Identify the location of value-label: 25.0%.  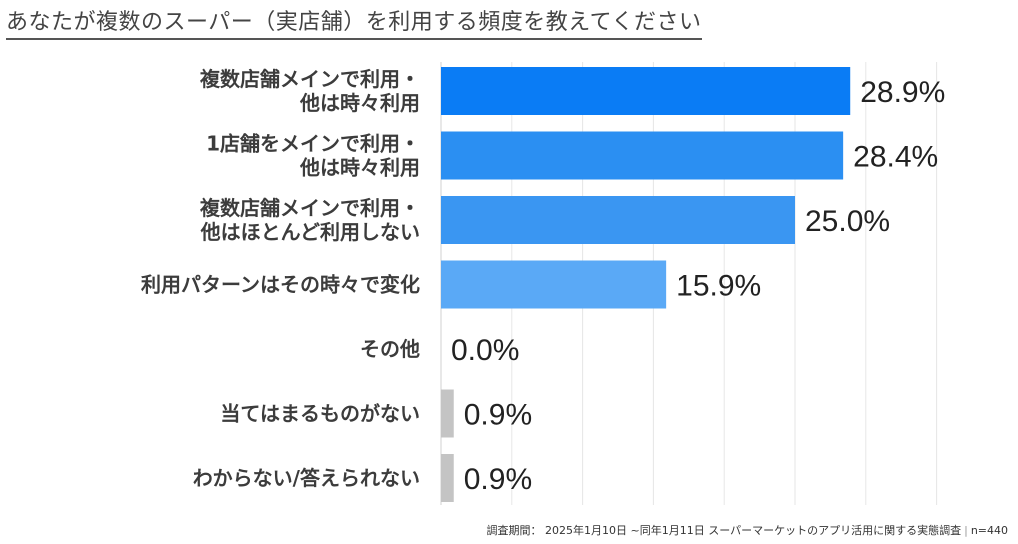
(847, 221).